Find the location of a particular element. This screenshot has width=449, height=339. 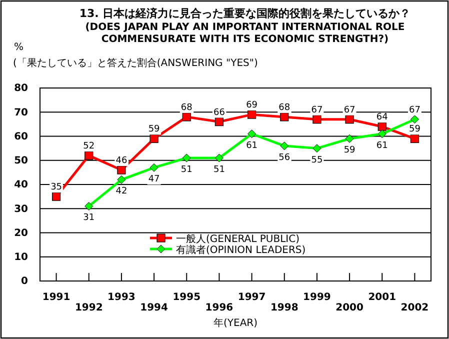

y-tick-label: 20 is located at coordinates (21, 233).